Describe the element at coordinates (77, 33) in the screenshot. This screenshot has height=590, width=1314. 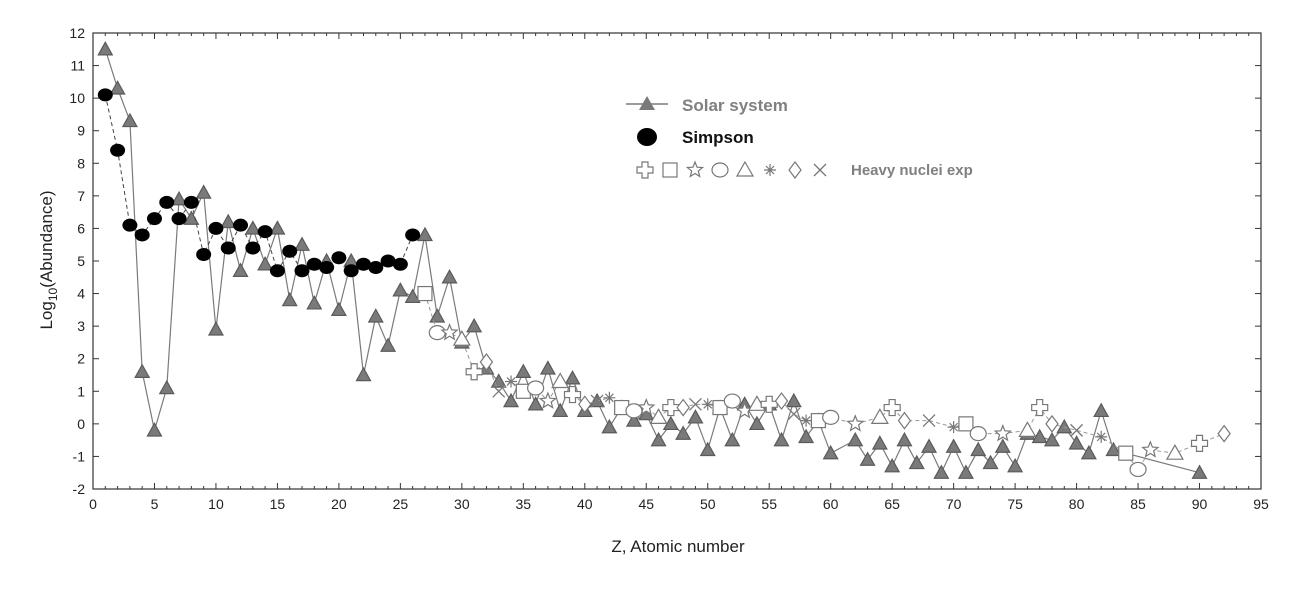
I see `y-tick-label: 12` at that location.